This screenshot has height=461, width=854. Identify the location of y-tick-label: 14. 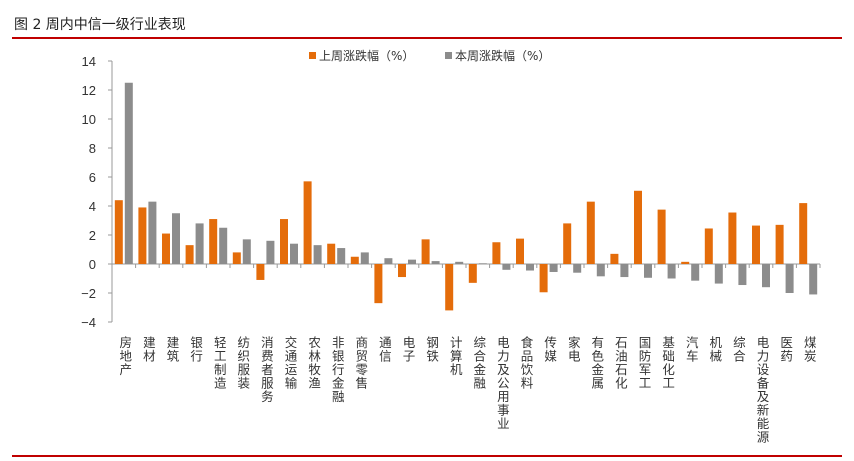
(89, 61).